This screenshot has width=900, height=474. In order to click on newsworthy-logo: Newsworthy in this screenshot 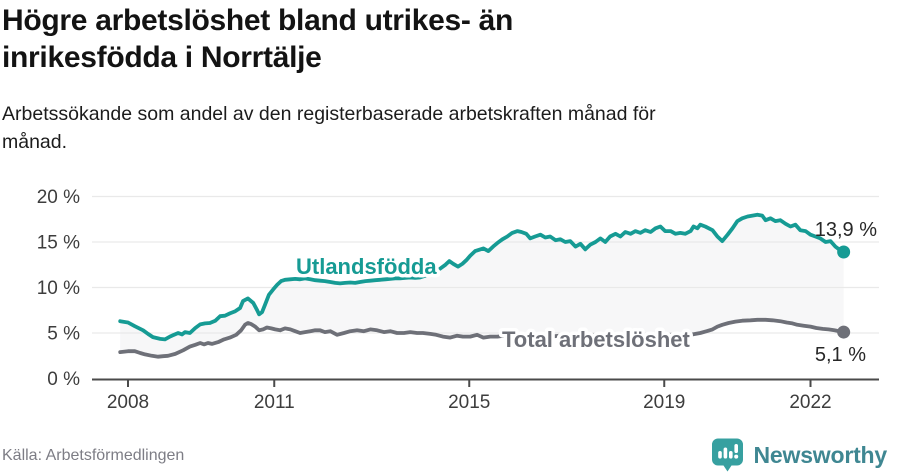, I will do `click(799, 455)`.